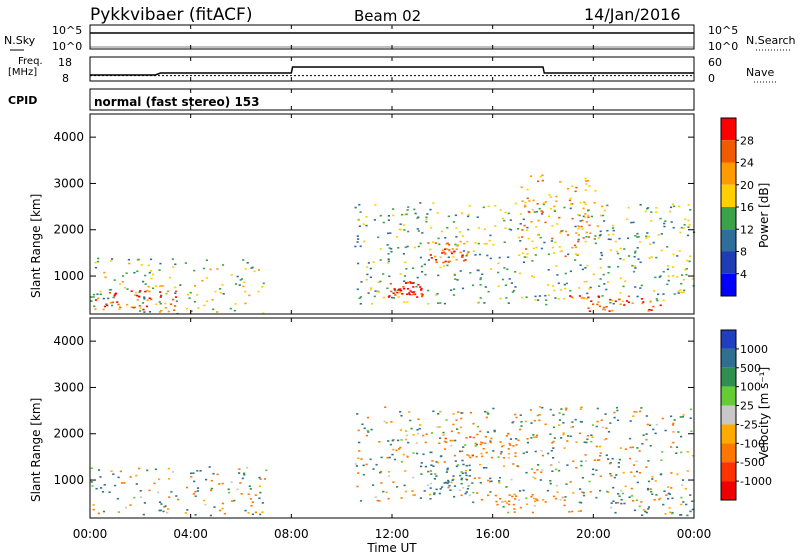  Describe the element at coordinates (65, 78) in the screenshot. I see `freq-tick-bottom: 8` at that location.